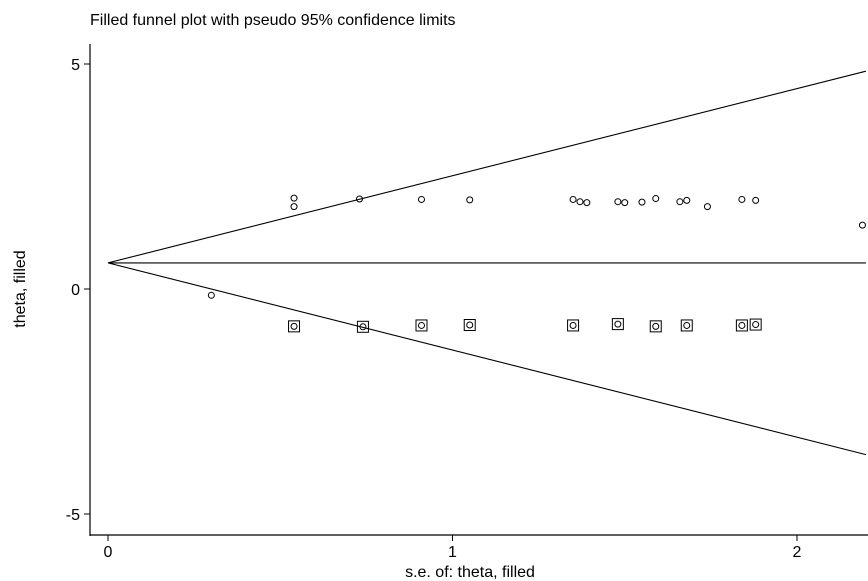 The image size is (868, 581). I want to click on x-axis-title: s.e. of: theta, filled, so click(470, 572).